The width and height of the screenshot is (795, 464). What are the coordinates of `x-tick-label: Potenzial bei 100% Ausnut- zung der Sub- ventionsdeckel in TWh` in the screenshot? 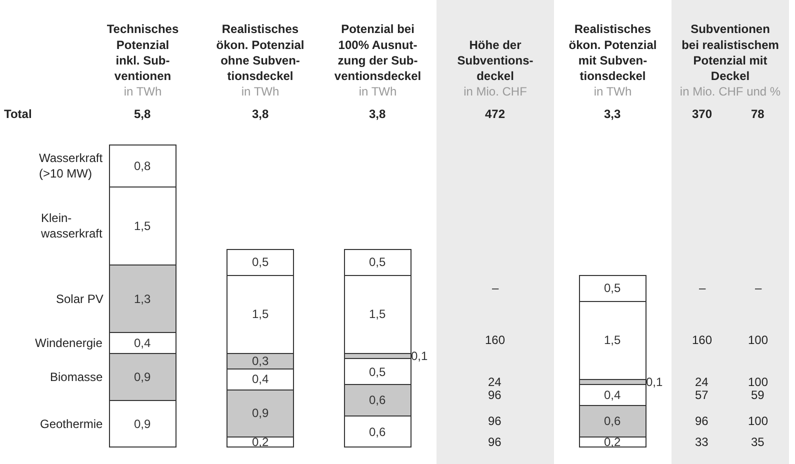 It's located at (378, 60).